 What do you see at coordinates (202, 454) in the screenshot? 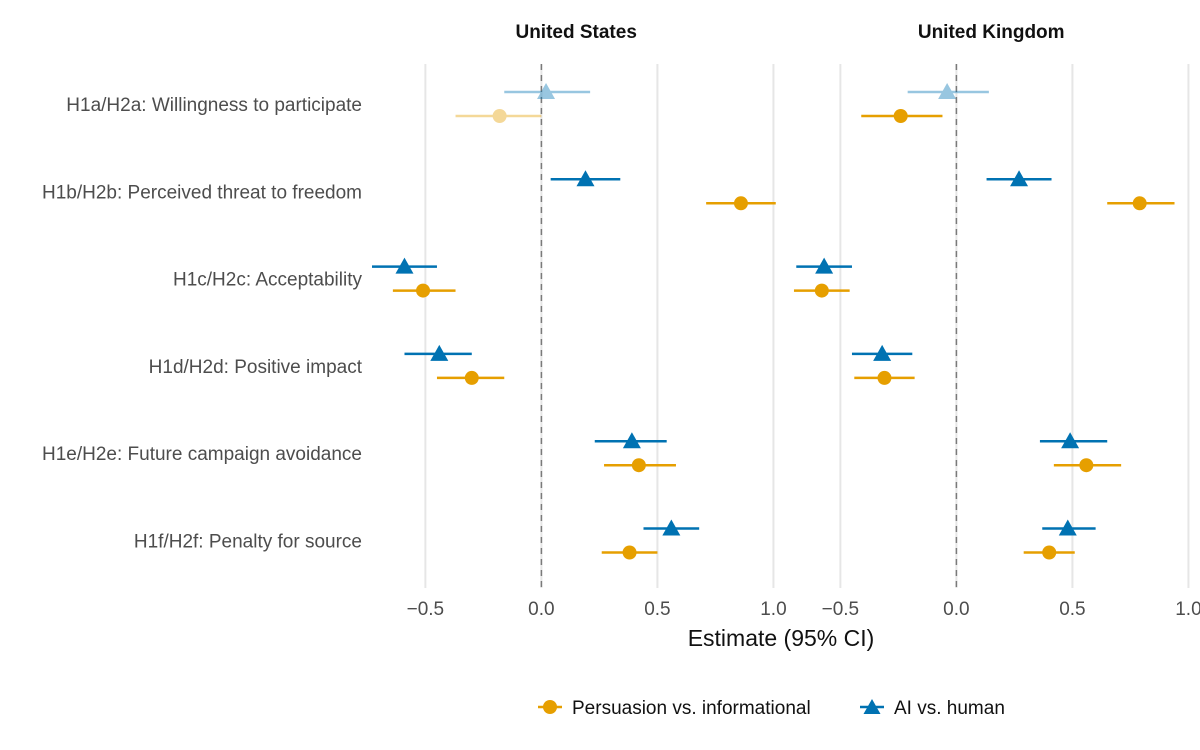
I see `row-label: H1e/H2e: Future campaign avoidance` at bounding box center [202, 454].